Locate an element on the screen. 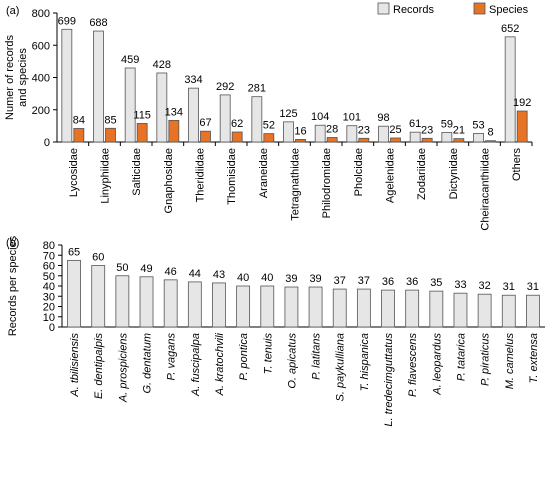 The height and width of the screenshot is (488, 550). a-data-label-species: 67 is located at coordinates (205, 123).